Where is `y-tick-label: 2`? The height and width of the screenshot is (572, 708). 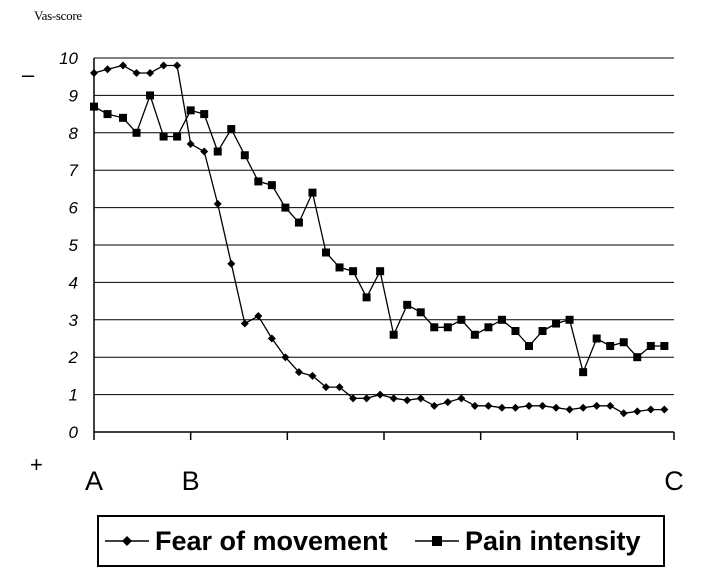
y-tick-label: 2 is located at coordinates (73, 357).